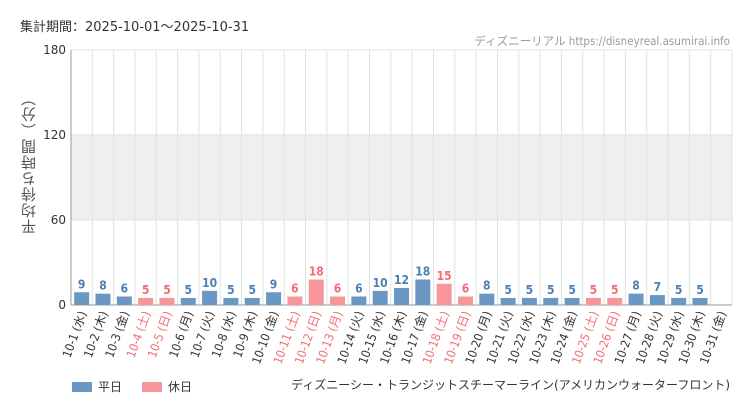  What do you see at coordinates (510, 385) in the screenshot?
I see `attraction-name: ディズニーシー・トランジットスチーマーライン(アメリカンウォーターフロント)` at bounding box center [510, 385].